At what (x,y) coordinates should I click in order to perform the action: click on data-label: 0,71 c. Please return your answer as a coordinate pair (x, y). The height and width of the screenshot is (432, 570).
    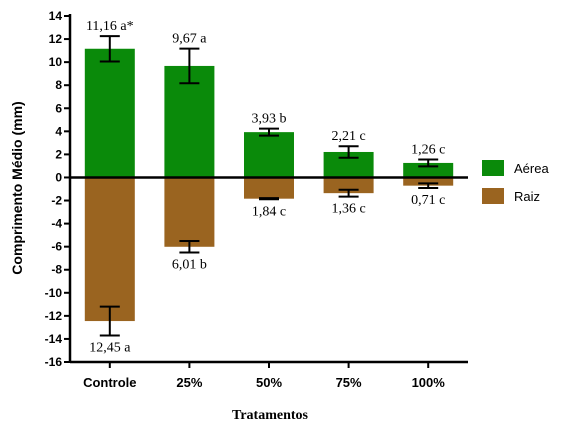
    Looking at the image, I should click on (428, 200).